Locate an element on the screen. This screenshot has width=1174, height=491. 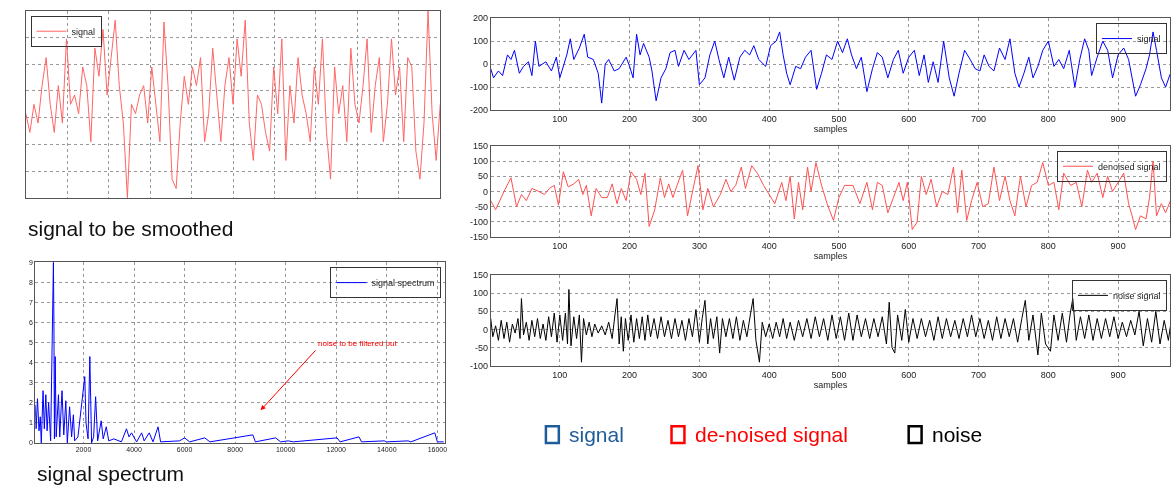
legend-label: de-noised signal is located at coordinates (771, 434).